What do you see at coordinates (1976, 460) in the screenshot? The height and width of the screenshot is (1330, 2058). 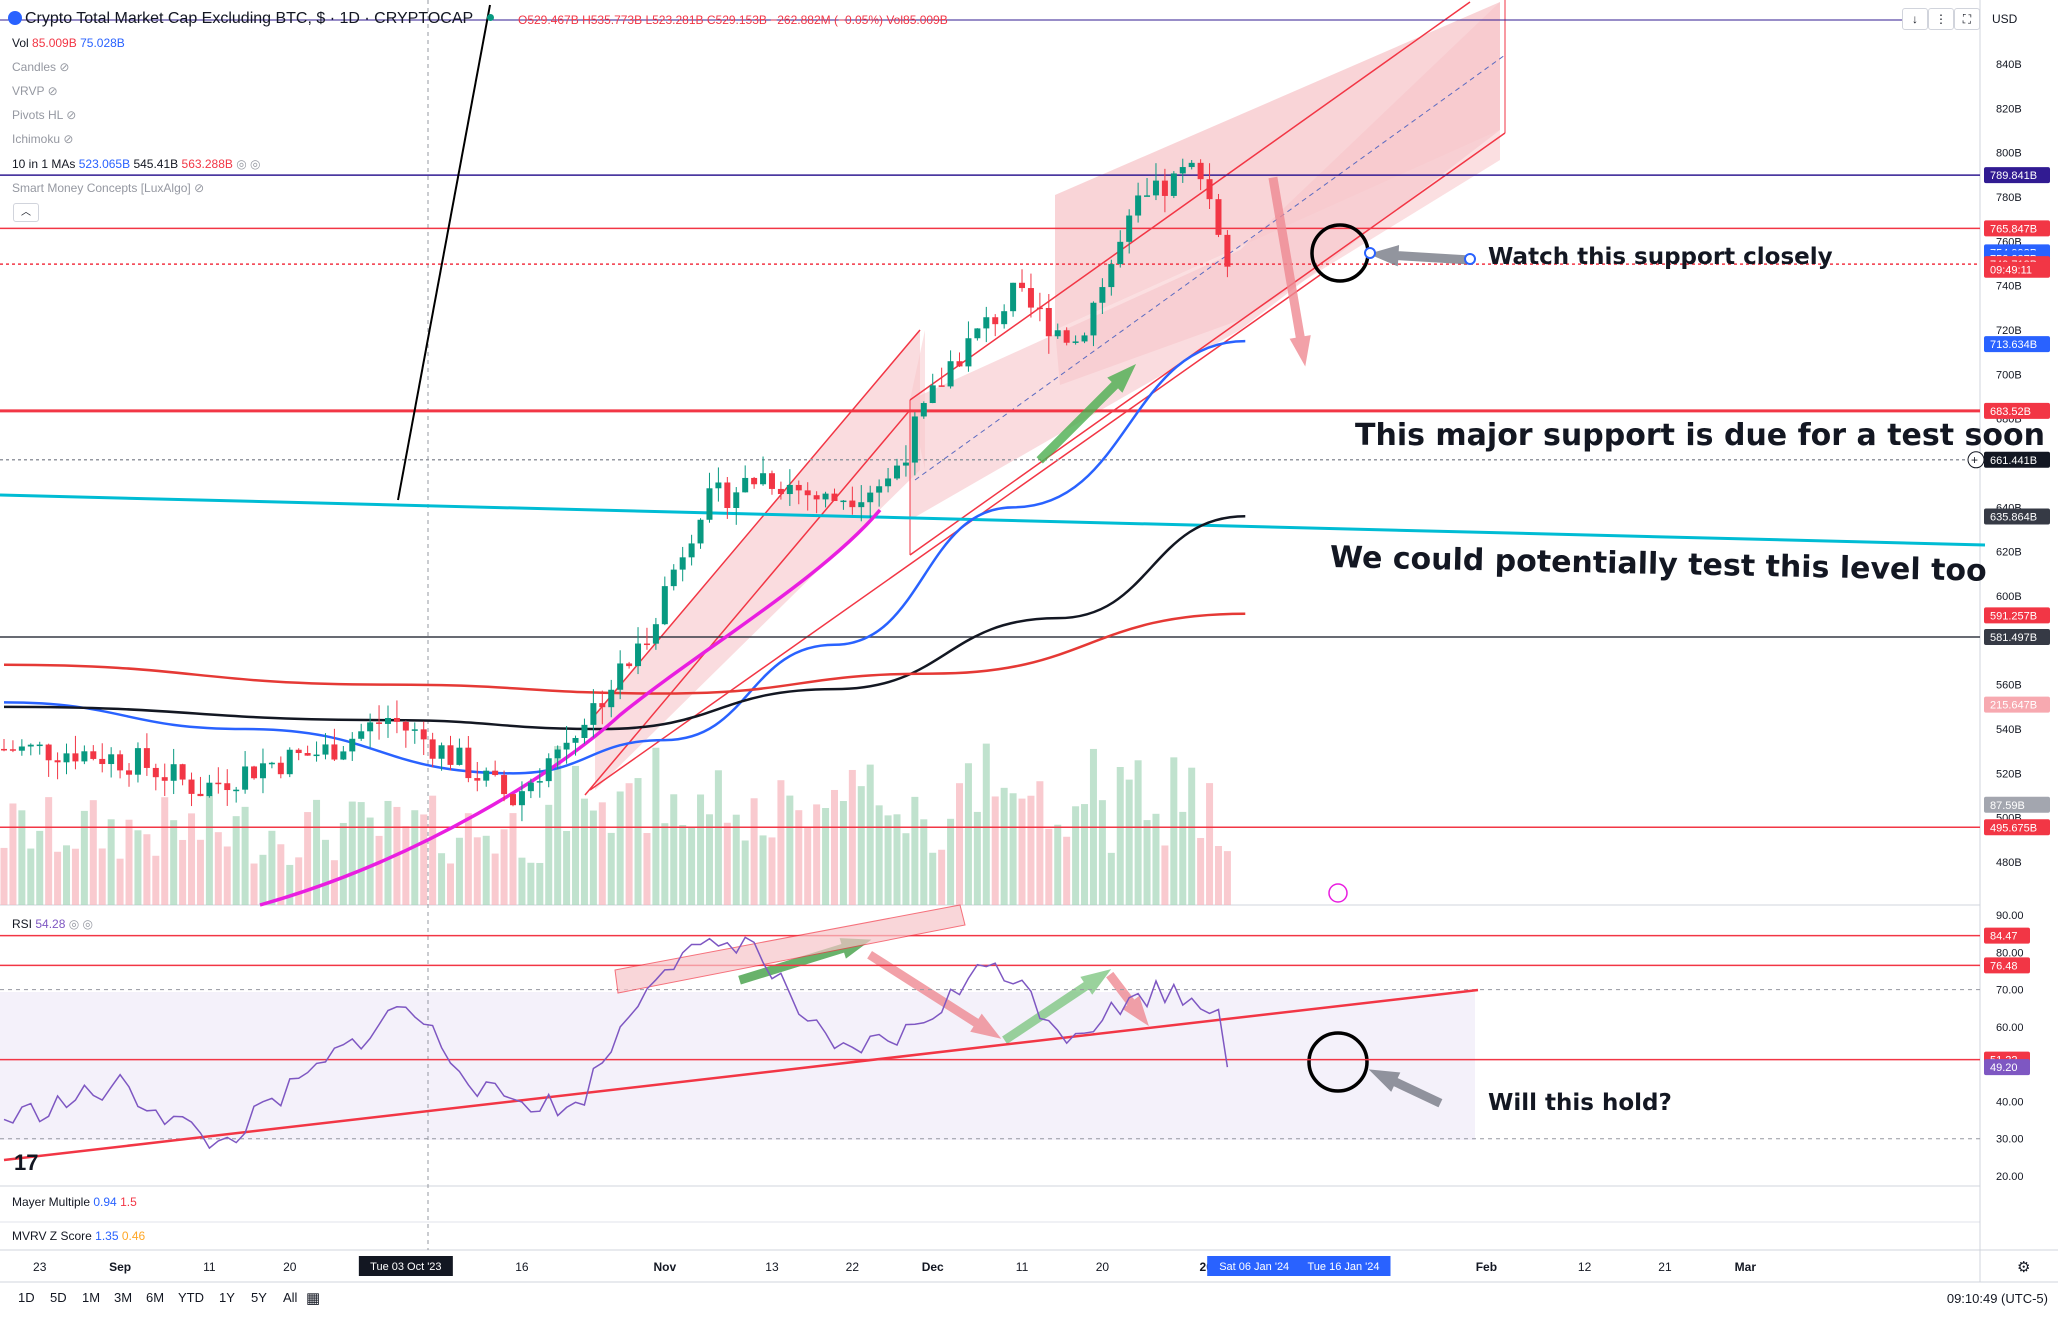 I see `add-level-icon` at bounding box center [1976, 460].